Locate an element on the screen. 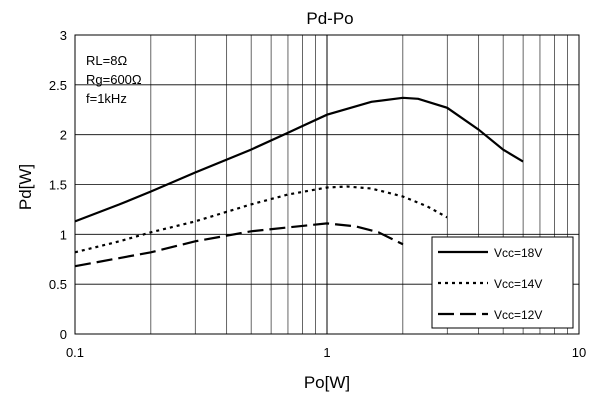 Image resolution: width=598 pixels, height=397 pixels. condition-text: RL=8Ω is located at coordinates (106, 60).